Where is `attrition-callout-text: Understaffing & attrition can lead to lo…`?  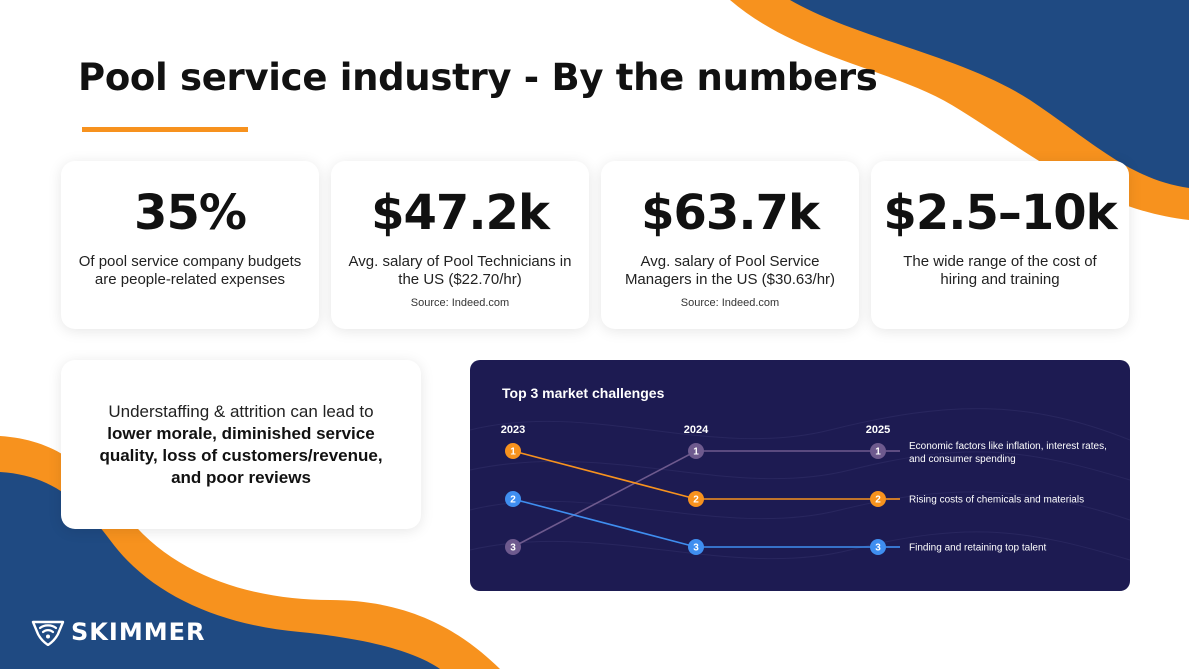
attrition-callout-text: Understaffing & attrition can lead to lo… is located at coordinates (241, 445).